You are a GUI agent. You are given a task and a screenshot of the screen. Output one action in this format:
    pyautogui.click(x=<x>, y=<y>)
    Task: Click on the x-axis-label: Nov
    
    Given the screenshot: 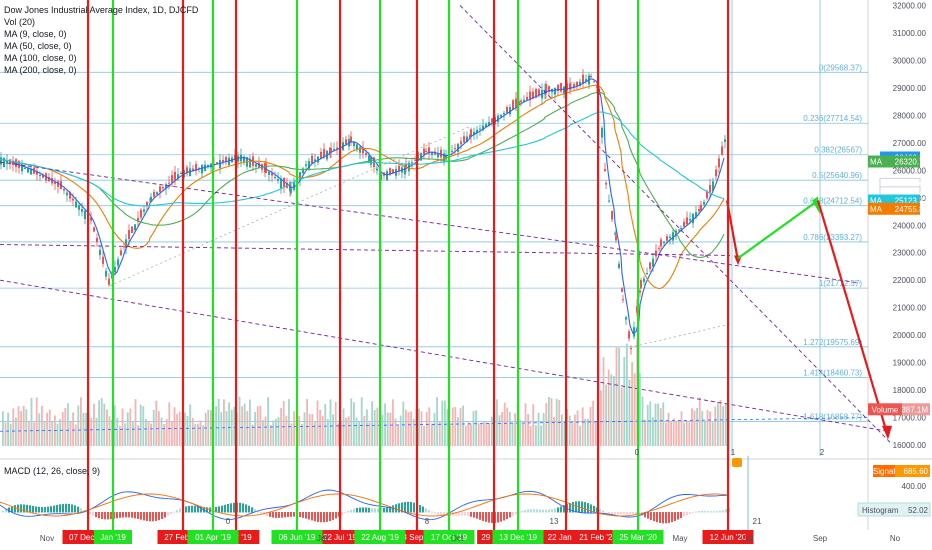 What is the action you would take?
    pyautogui.click(x=47, y=538)
    